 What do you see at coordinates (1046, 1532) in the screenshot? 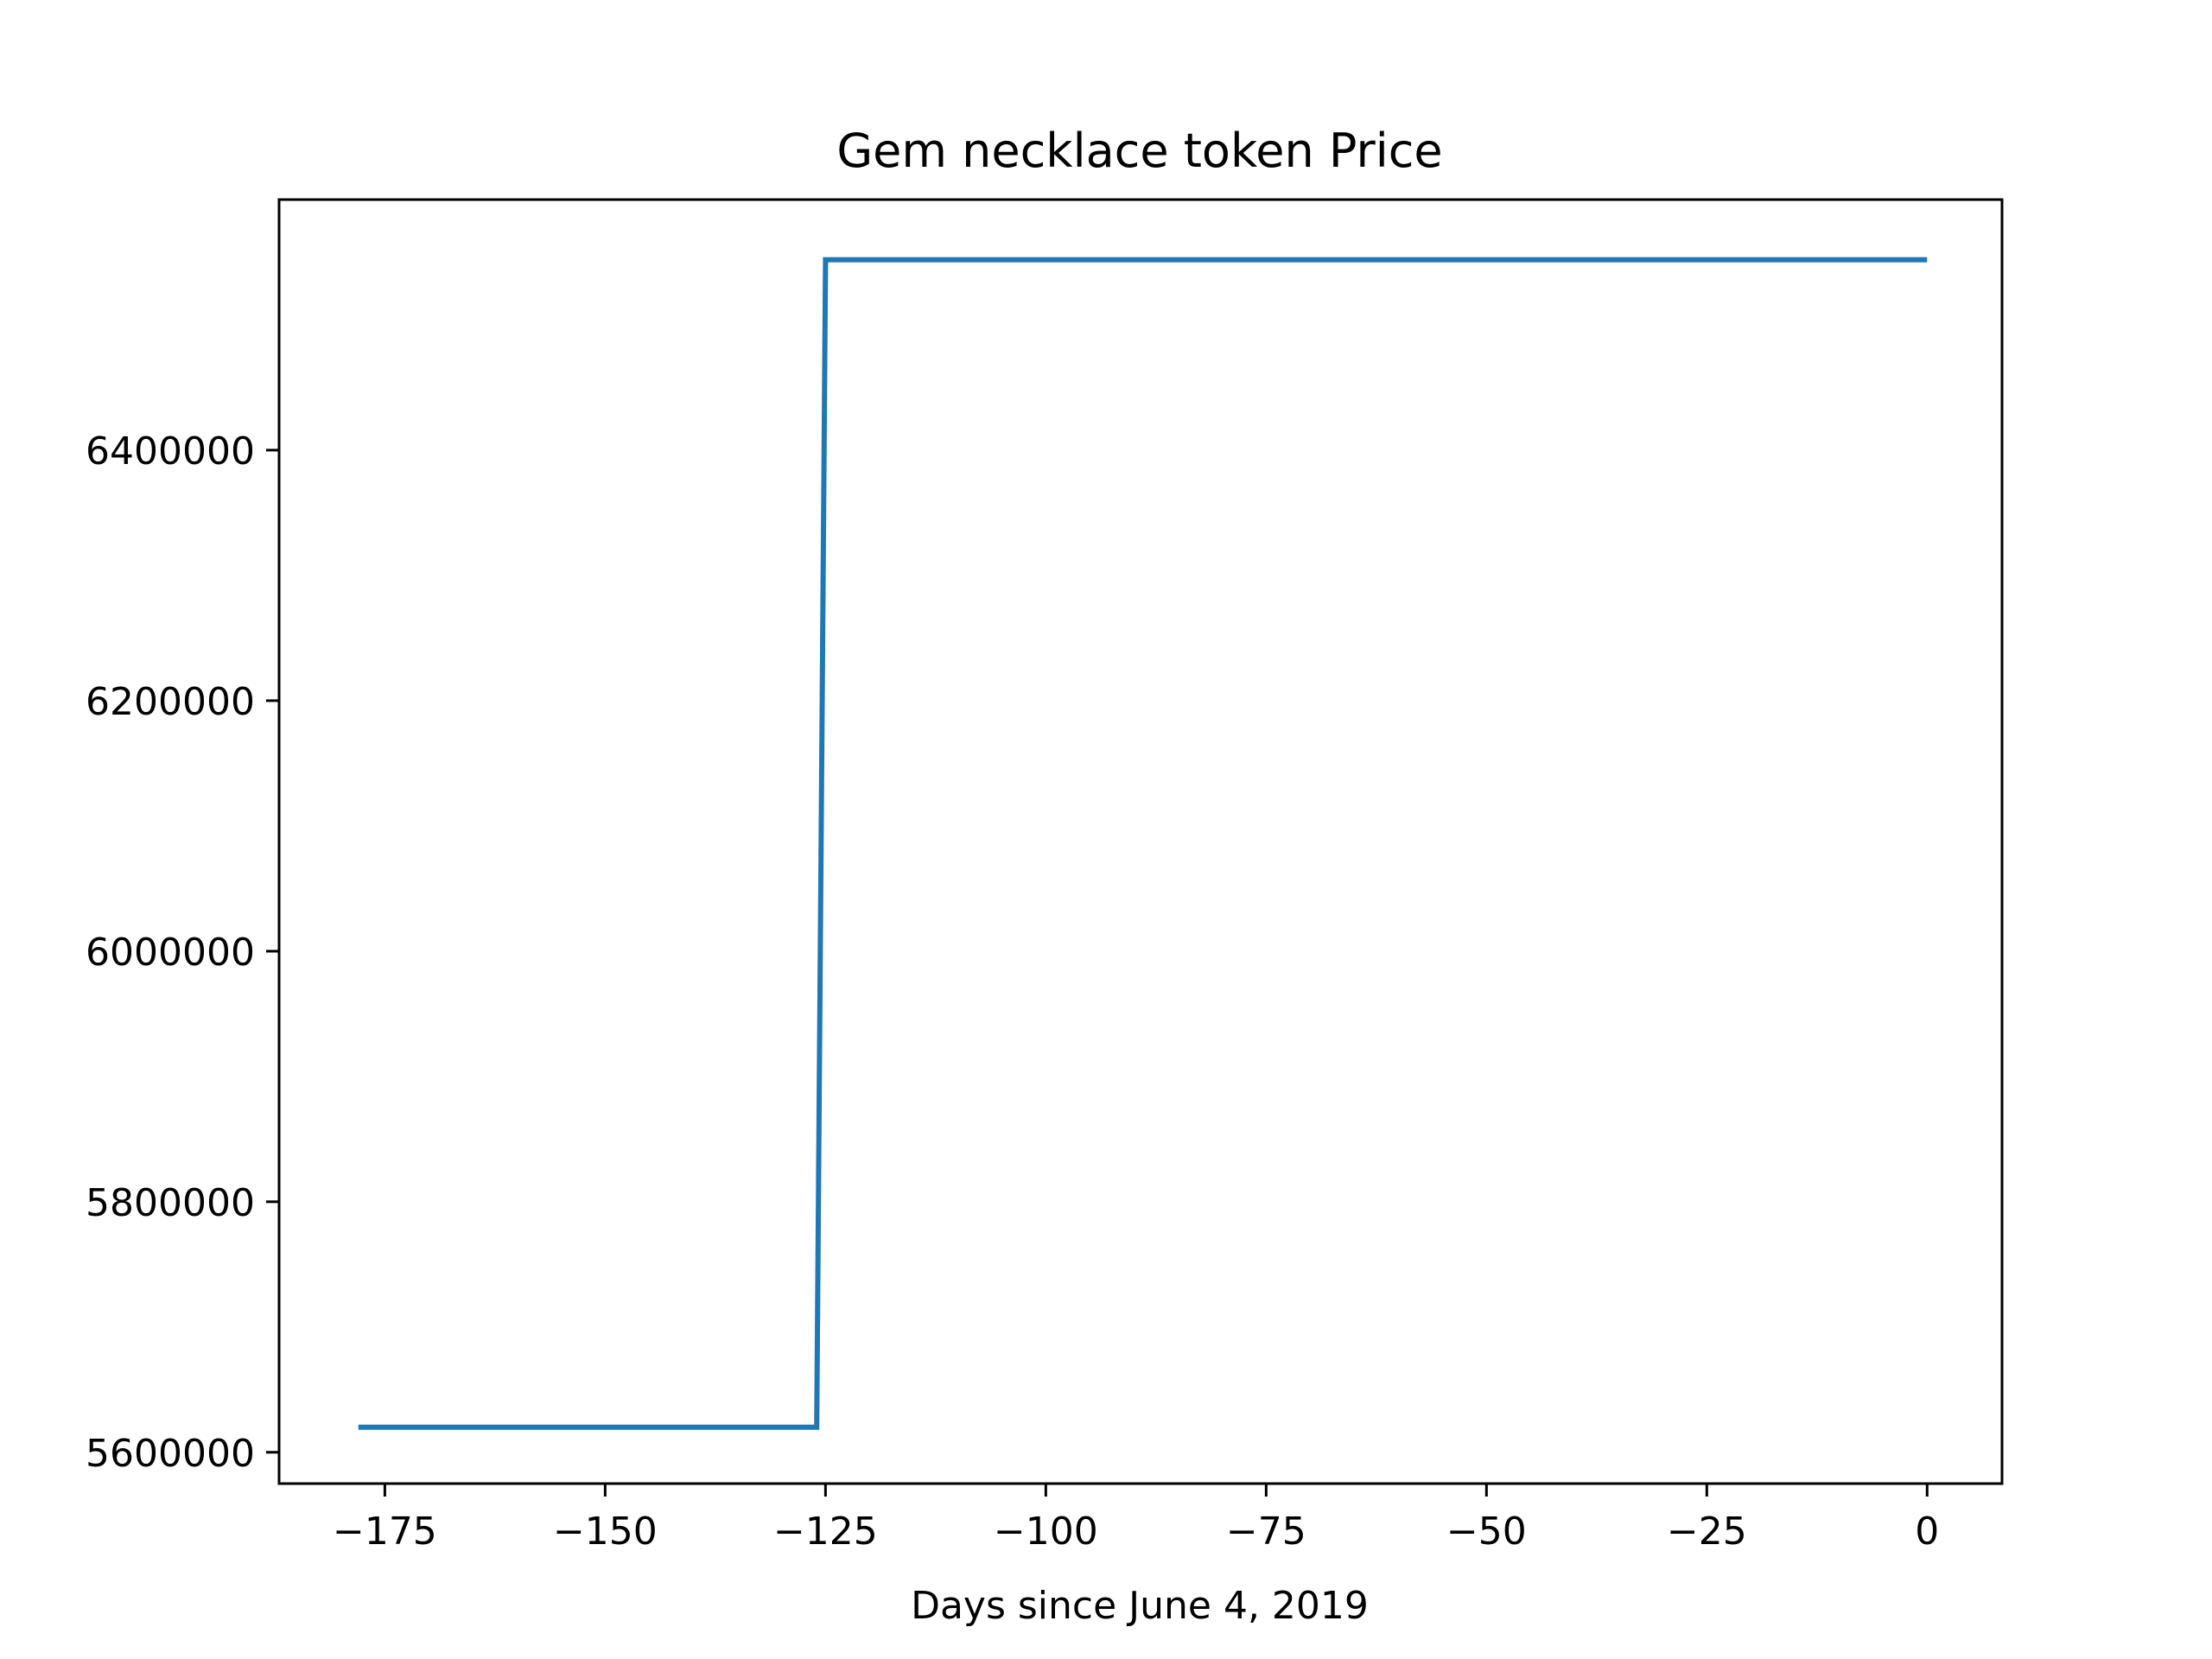
I see `x-tick-label: −100` at bounding box center [1046, 1532].